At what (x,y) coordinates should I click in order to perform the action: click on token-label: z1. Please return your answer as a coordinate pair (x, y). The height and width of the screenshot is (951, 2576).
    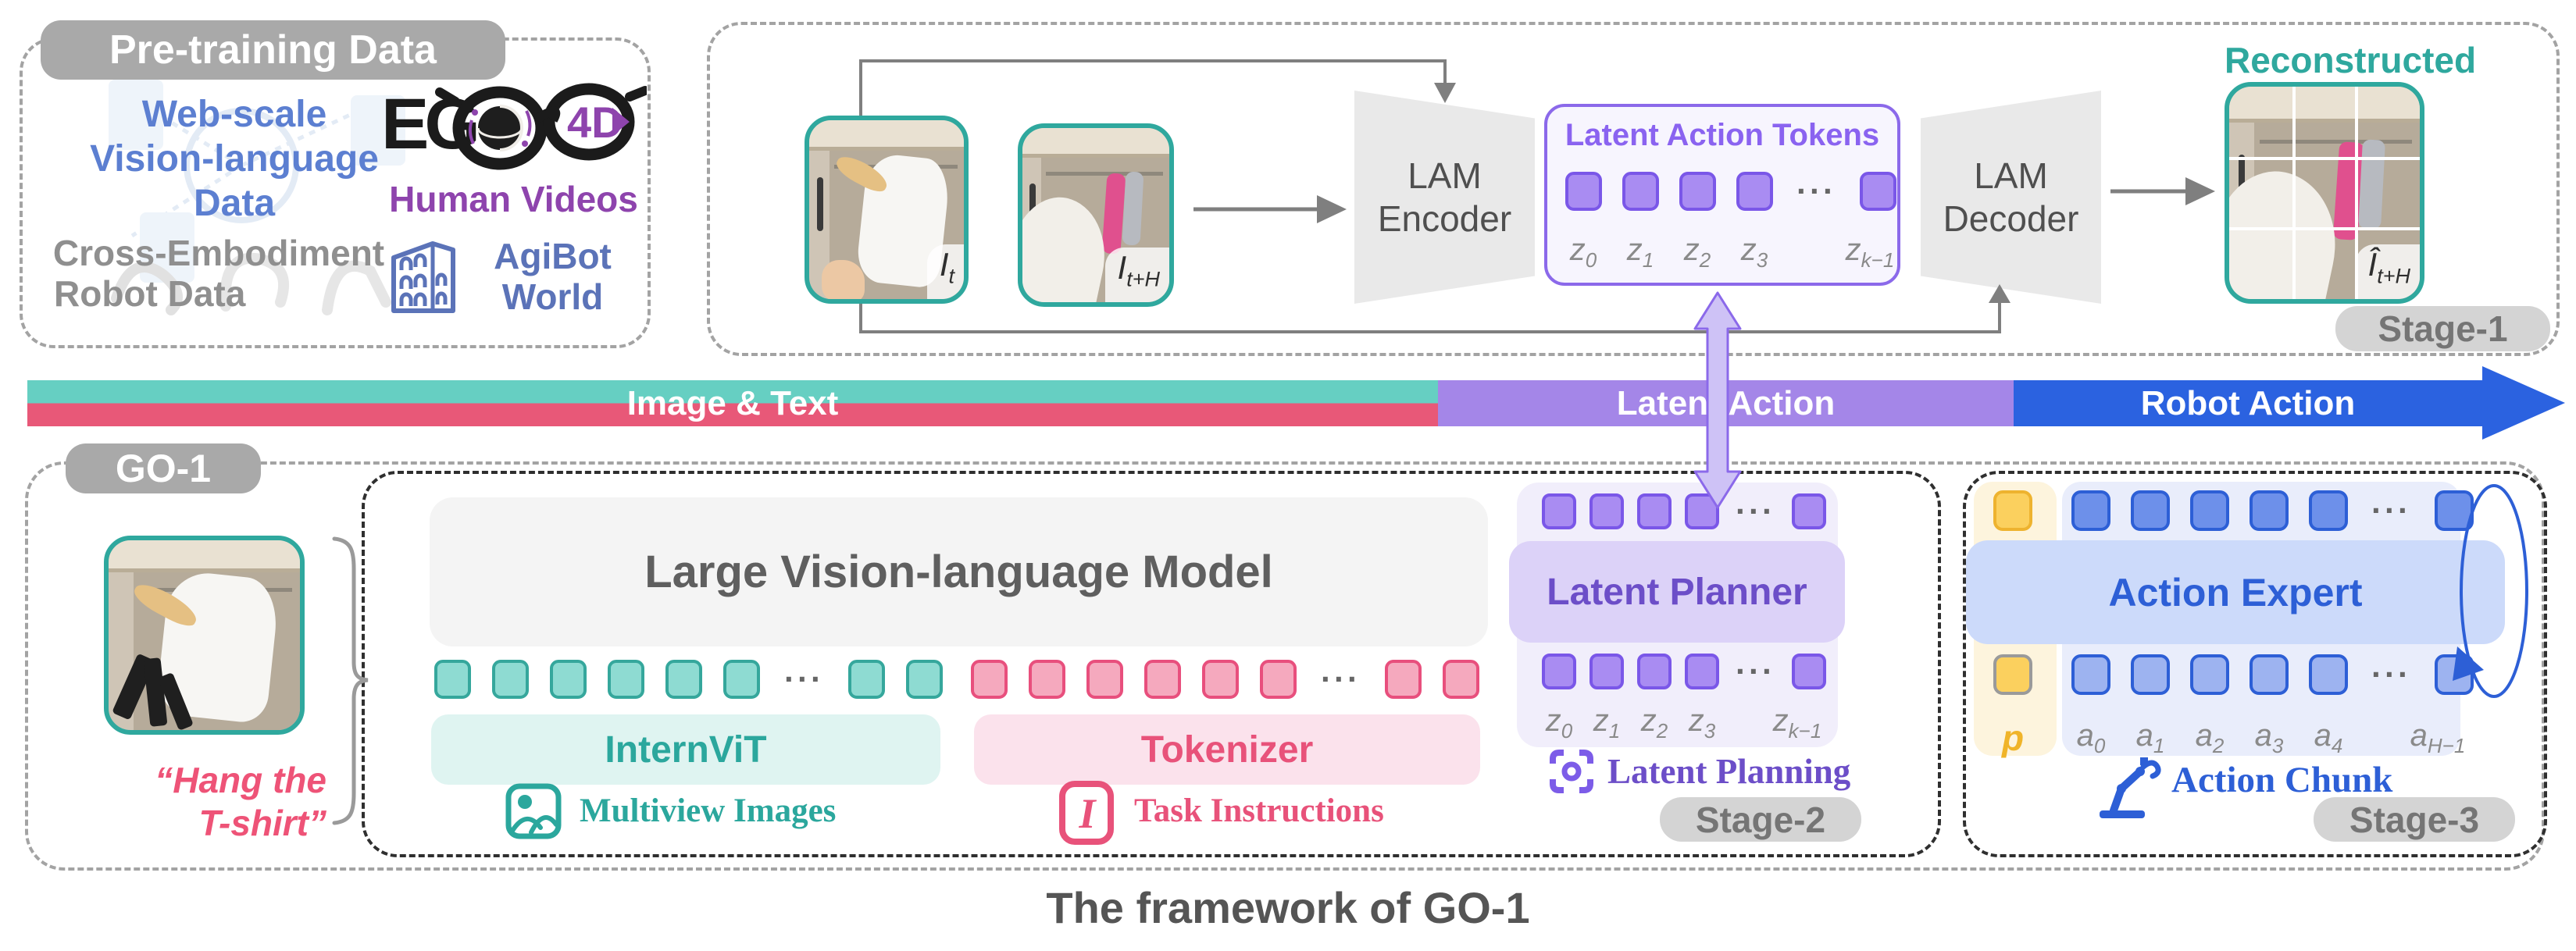
    Looking at the image, I should click on (1640, 252).